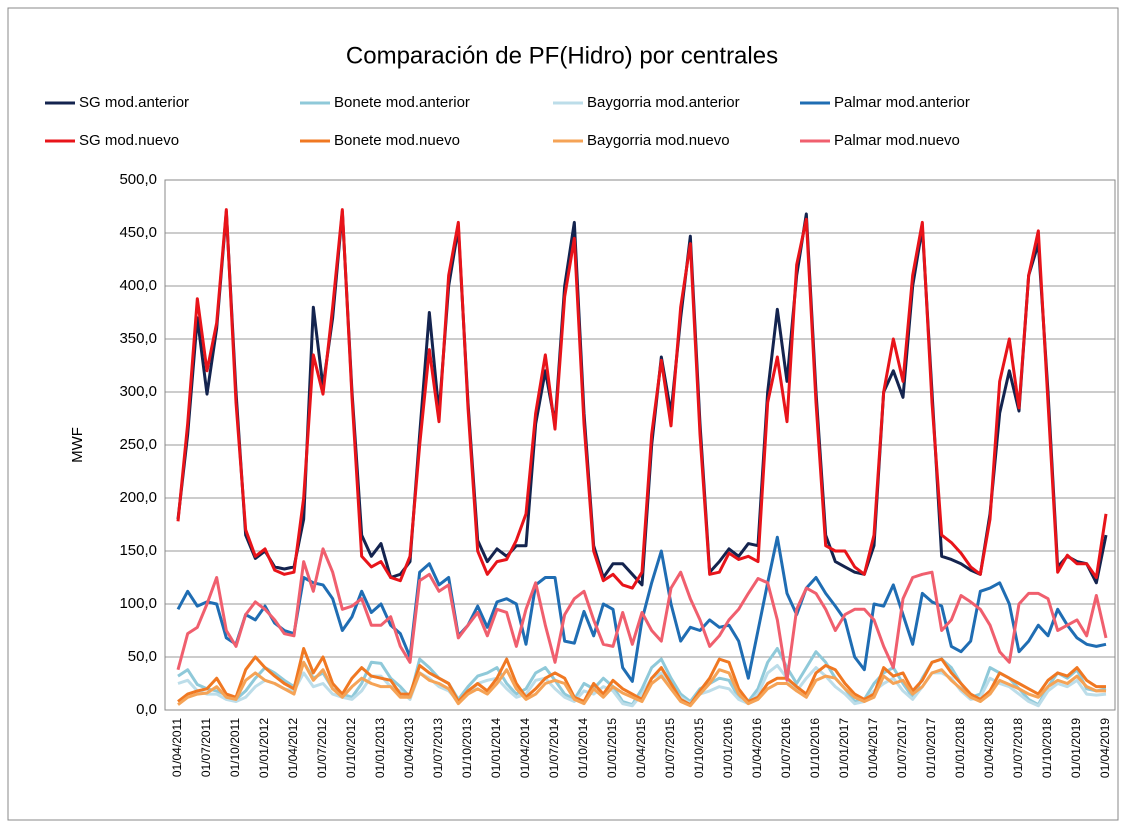  I want to click on x-tick-label: 01/10/2017, so click(931, 748).